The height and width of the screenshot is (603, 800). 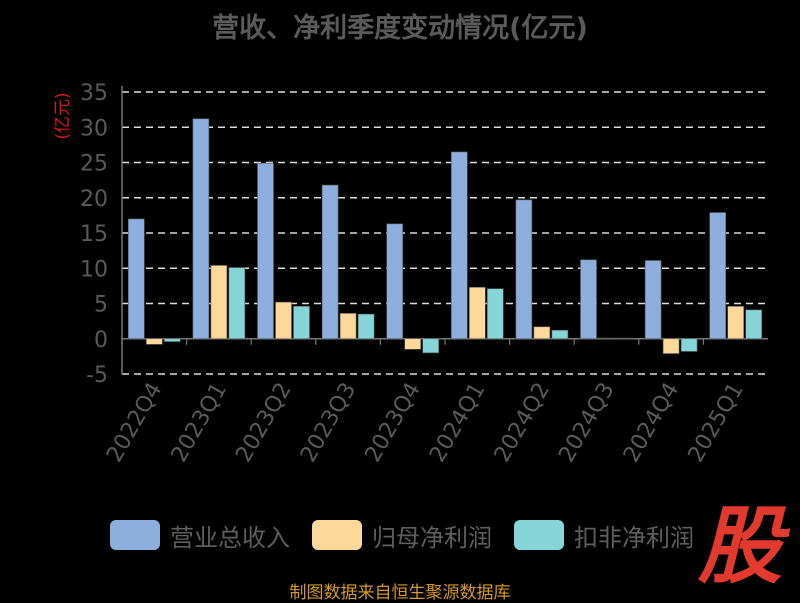 What do you see at coordinates (263, 423) in the screenshot?
I see `x-tick-label: 2023Q2` at bounding box center [263, 423].